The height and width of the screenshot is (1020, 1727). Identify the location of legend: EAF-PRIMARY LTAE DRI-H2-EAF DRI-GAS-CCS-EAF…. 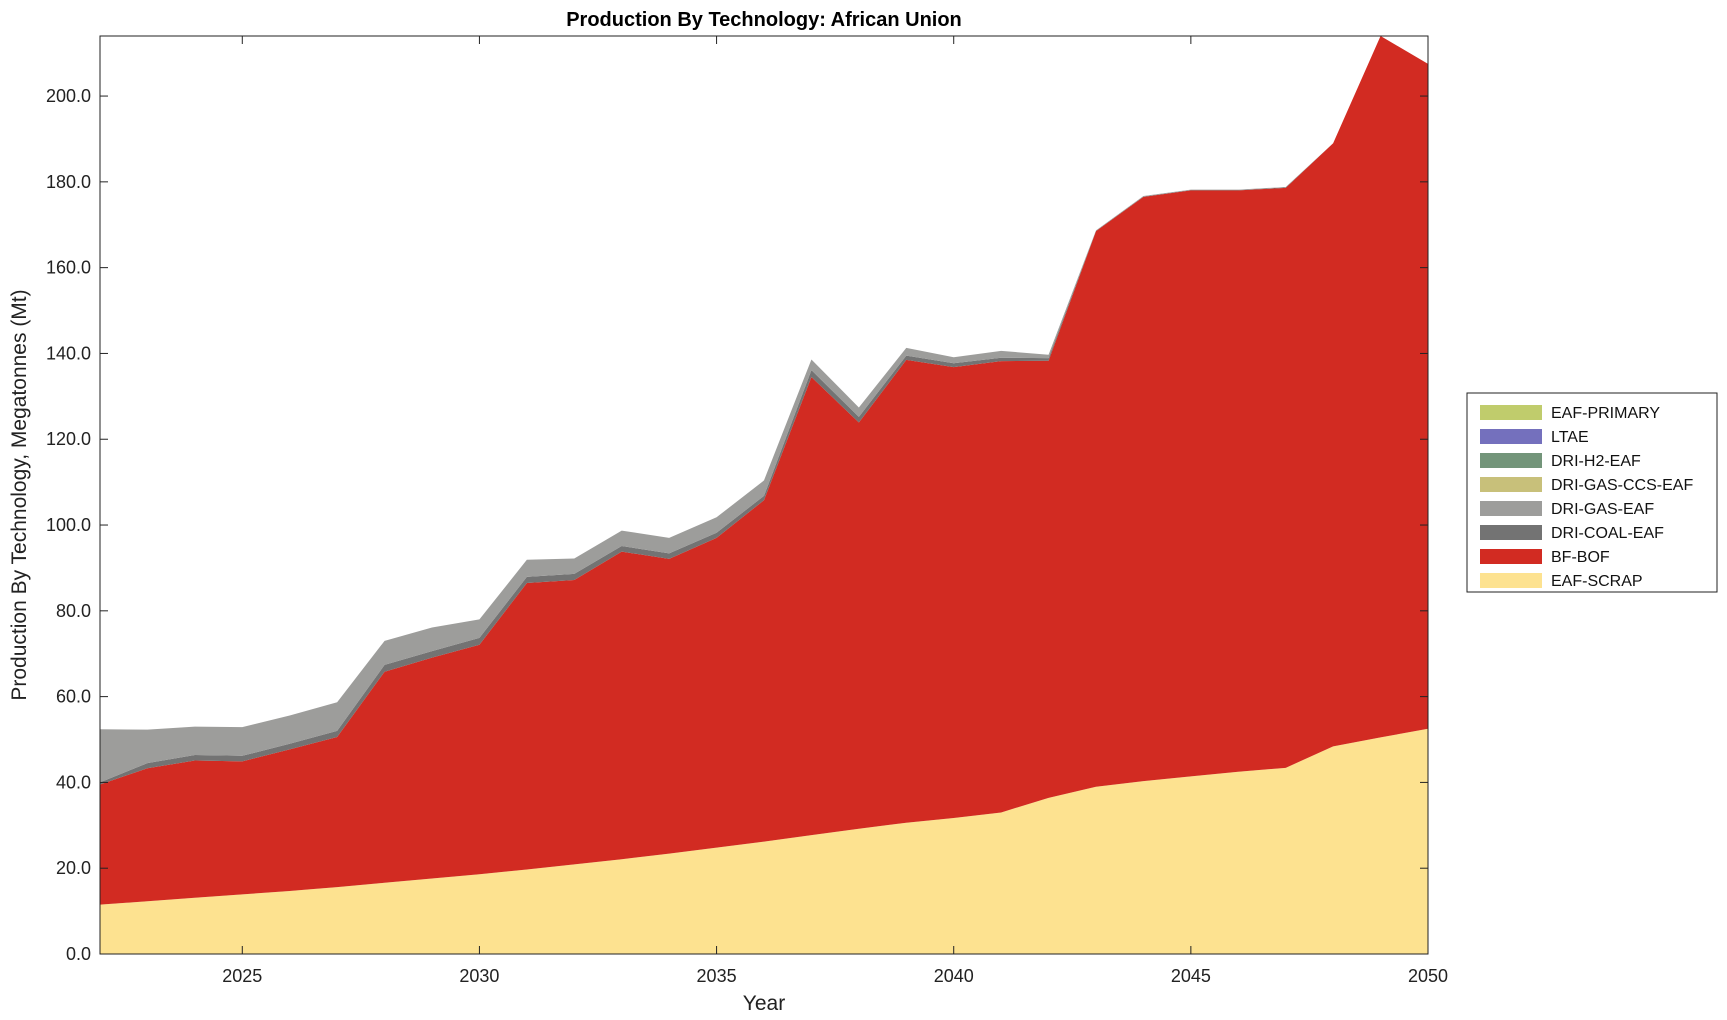
(1592, 492).